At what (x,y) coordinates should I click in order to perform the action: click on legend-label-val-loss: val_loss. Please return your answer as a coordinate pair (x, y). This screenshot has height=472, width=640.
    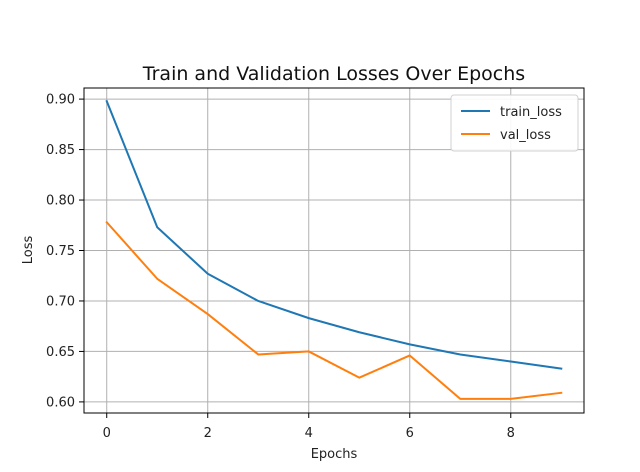
    Looking at the image, I should click on (525, 135).